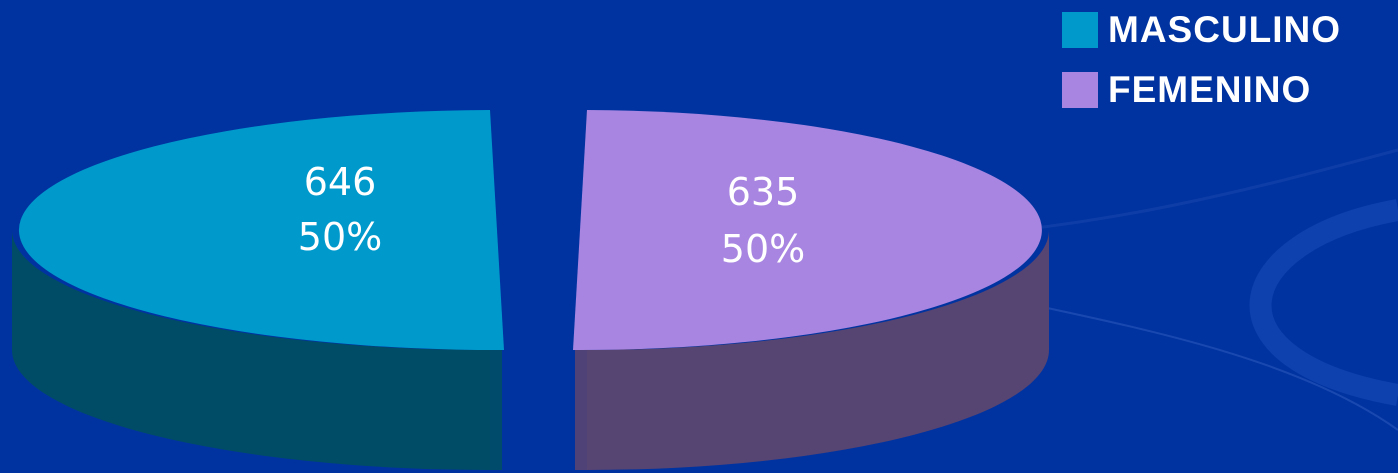  Describe the element at coordinates (340, 237) in the screenshot. I see `data-label-percent-masculino: 50%` at that location.